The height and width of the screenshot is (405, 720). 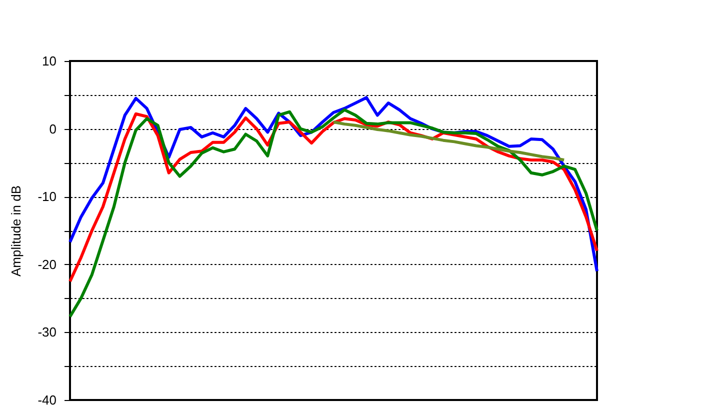 I want to click on line-series, so click(x=449, y=141).